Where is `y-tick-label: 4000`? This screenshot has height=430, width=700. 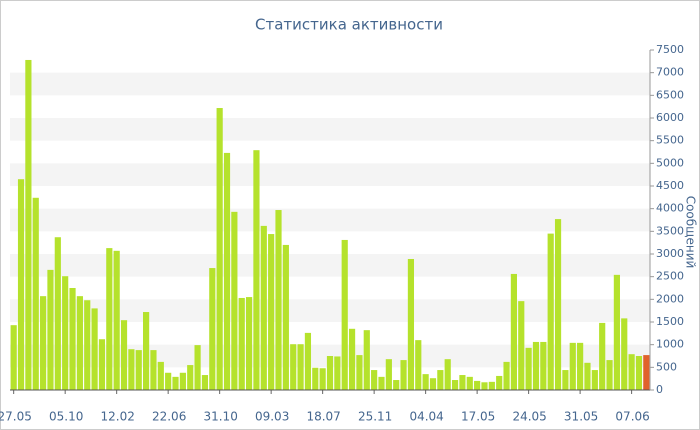 y-tick-label: 4000 is located at coordinates (670, 208).